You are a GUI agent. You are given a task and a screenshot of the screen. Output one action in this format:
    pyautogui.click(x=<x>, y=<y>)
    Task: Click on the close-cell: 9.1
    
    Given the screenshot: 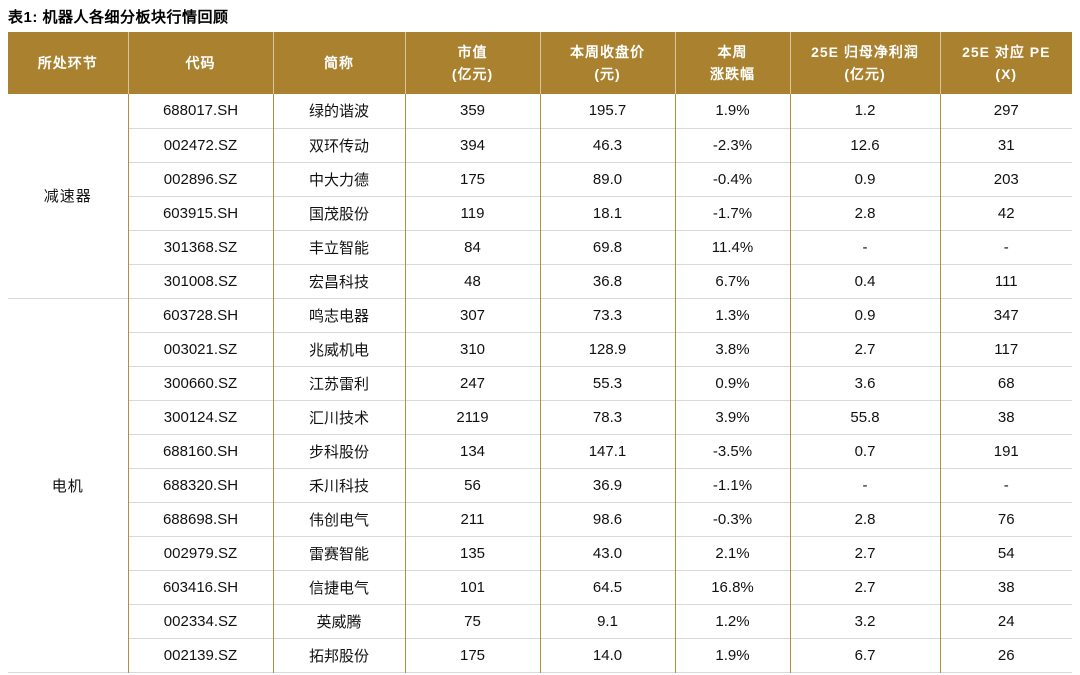 What is the action you would take?
    pyautogui.click(x=607, y=620)
    